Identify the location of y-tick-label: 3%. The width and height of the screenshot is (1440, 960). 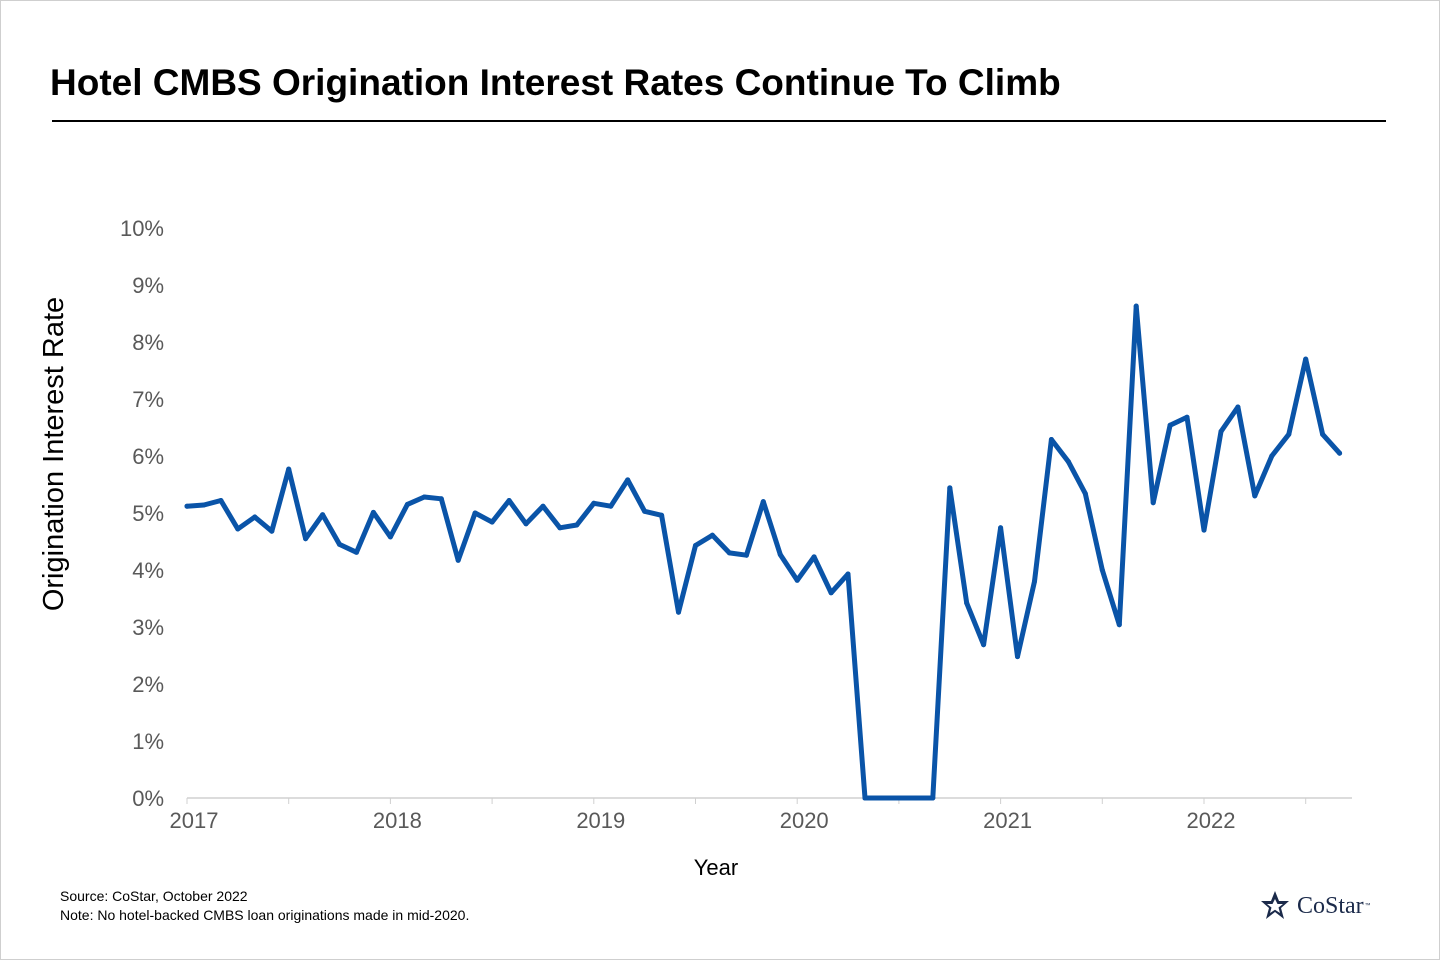
(148, 627).